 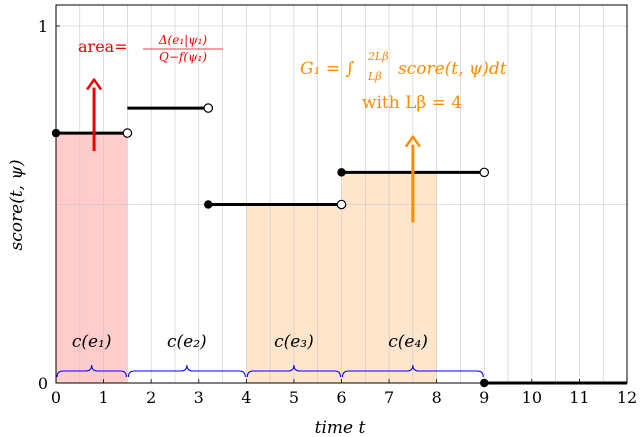 What do you see at coordinates (374, 76) in the screenshot?
I see `g1-lower-limit: Lβ` at bounding box center [374, 76].